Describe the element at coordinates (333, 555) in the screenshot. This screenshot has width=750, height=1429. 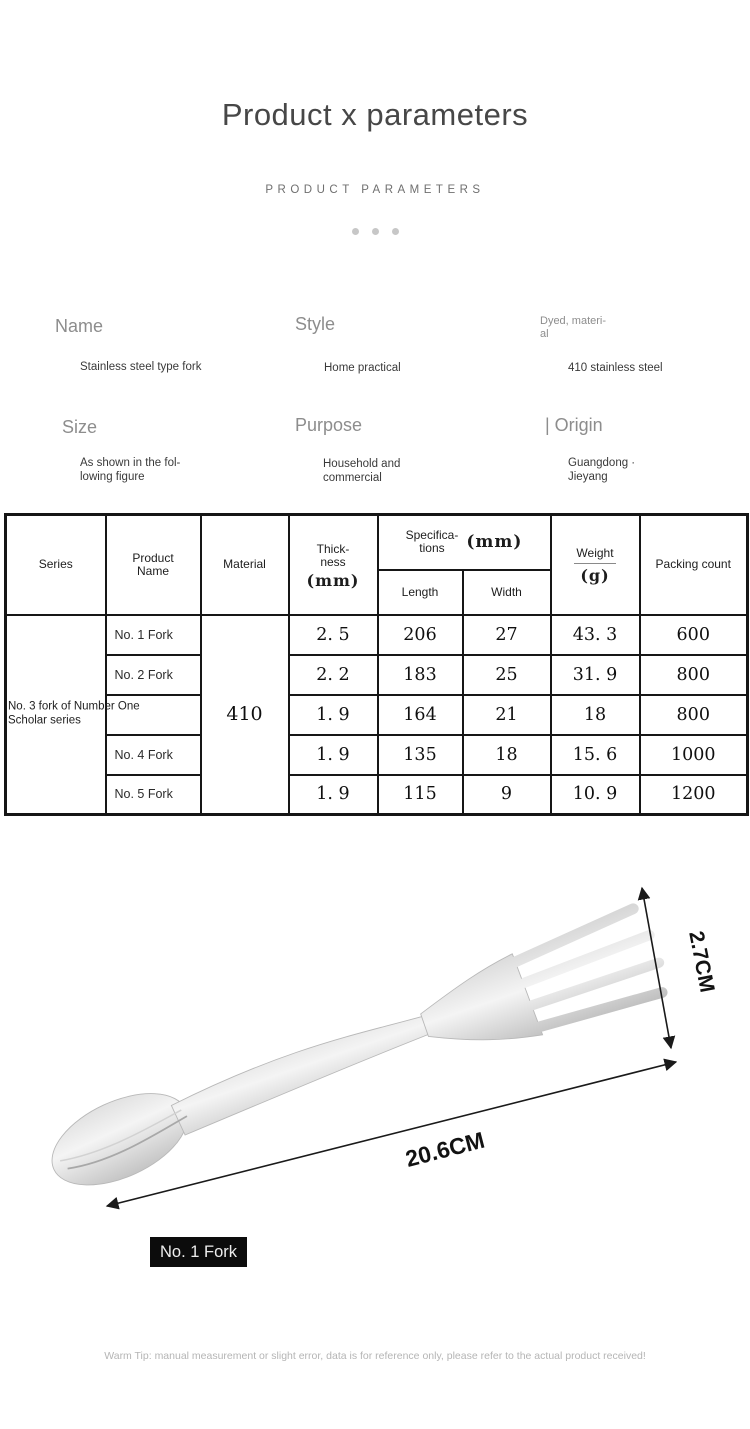
I see `thickness-word: Thick- ness` at that location.